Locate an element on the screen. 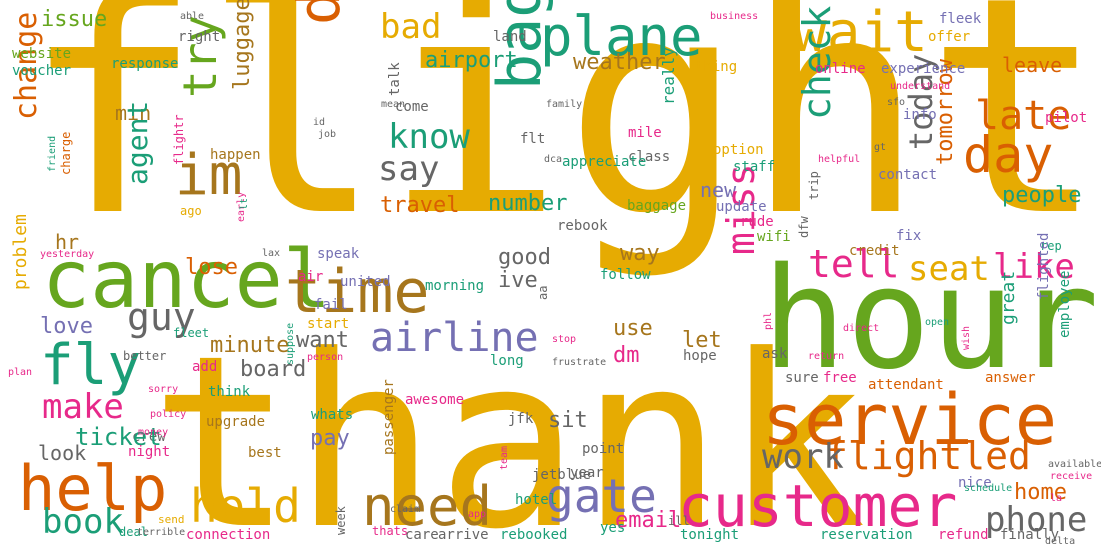 Image resolution: width=1101 pixels, height=558 pixels. word: year is located at coordinates (587, 473).